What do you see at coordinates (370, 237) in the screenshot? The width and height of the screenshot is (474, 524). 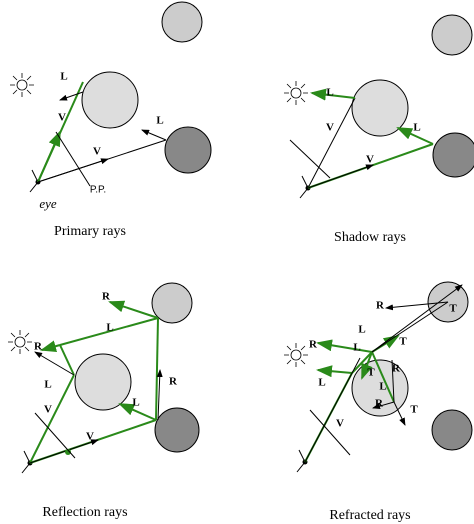 I see `caption: Shadow rays` at bounding box center [370, 237].